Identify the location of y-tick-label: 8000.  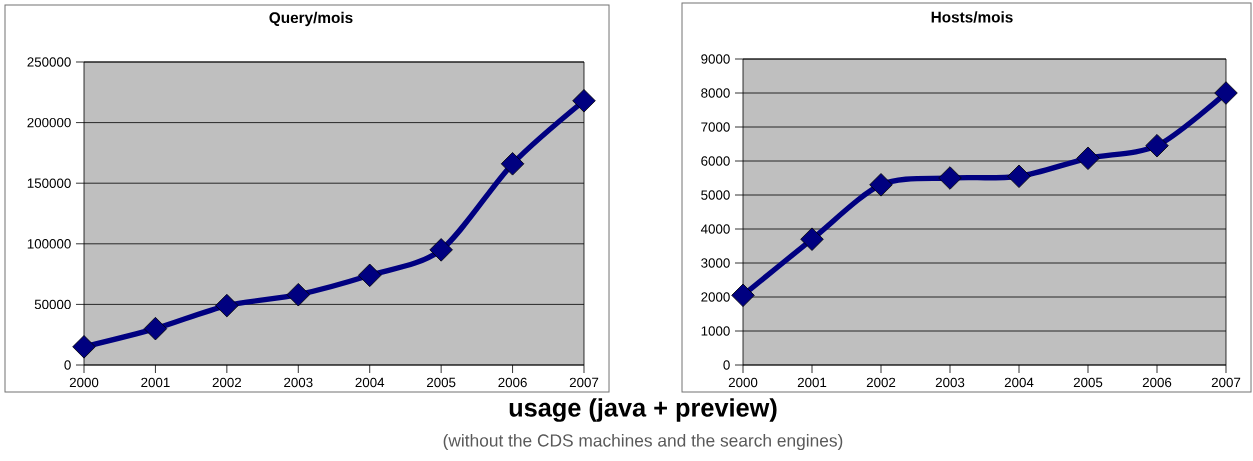
(715, 93).